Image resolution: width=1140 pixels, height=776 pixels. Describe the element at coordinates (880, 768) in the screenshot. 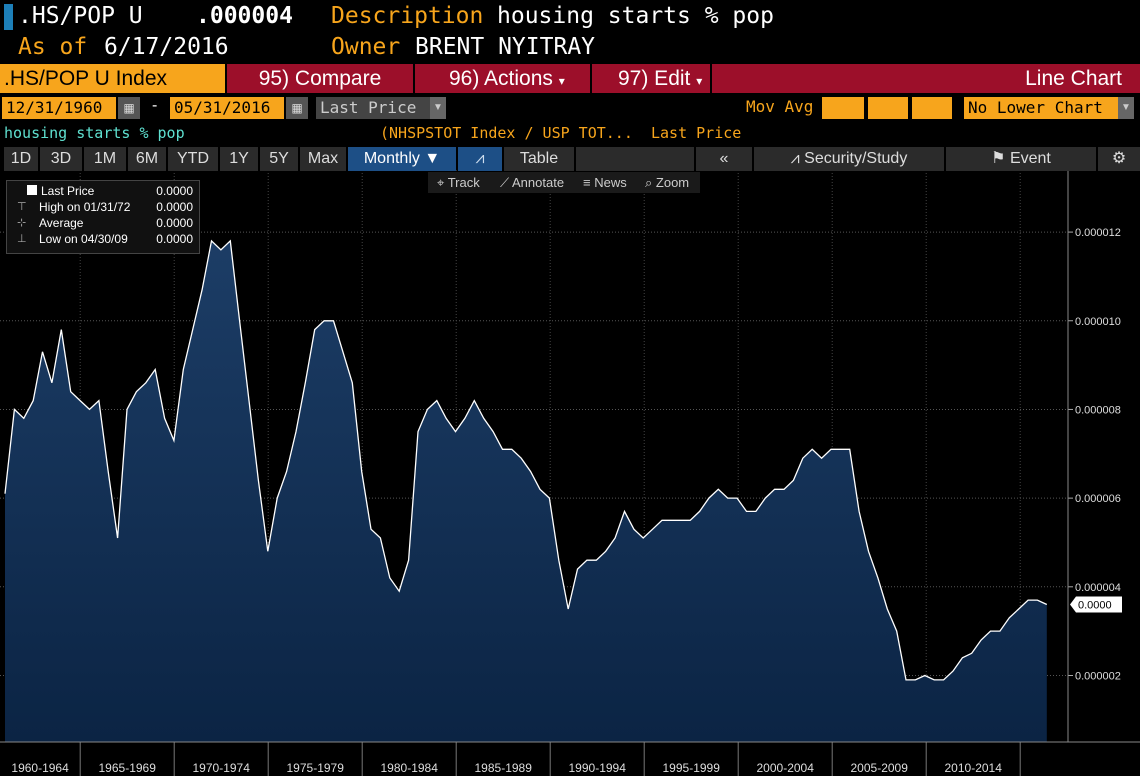

I see `x-tick-label: 2005-2009` at that location.